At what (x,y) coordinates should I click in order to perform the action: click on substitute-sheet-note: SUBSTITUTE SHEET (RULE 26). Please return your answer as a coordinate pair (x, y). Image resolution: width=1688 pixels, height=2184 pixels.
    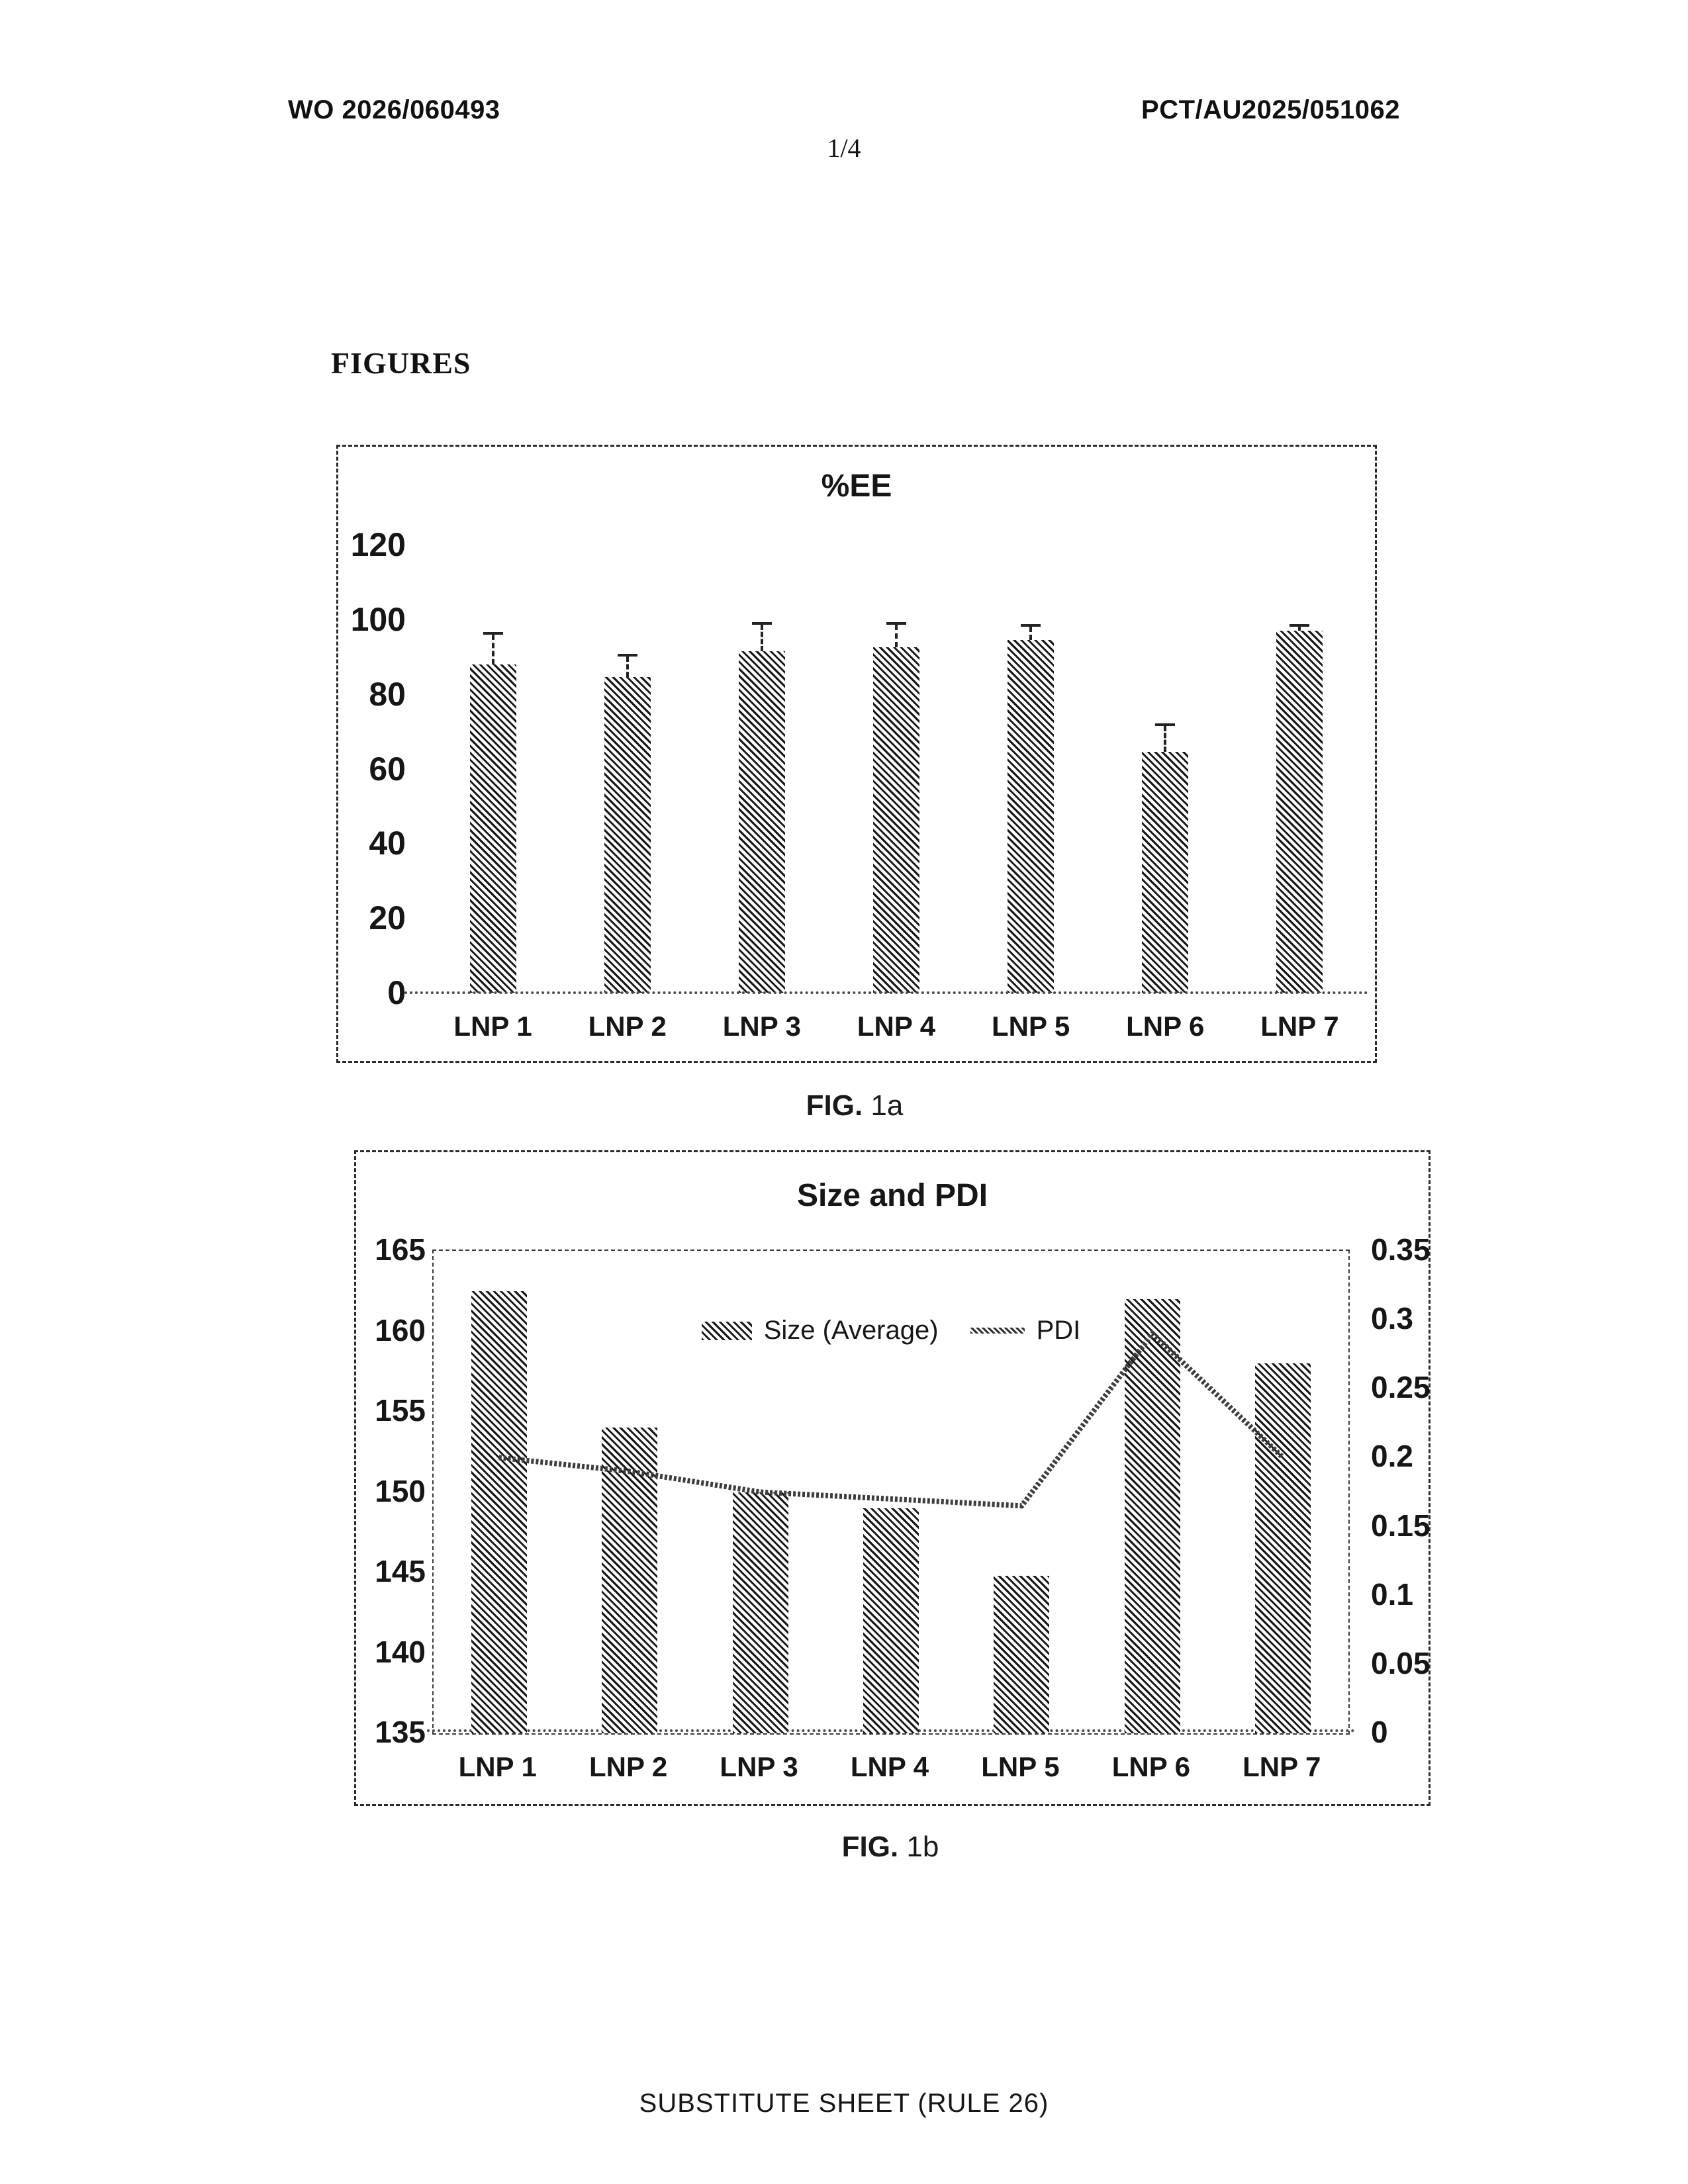
    Looking at the image, I should click on (844, 2104).